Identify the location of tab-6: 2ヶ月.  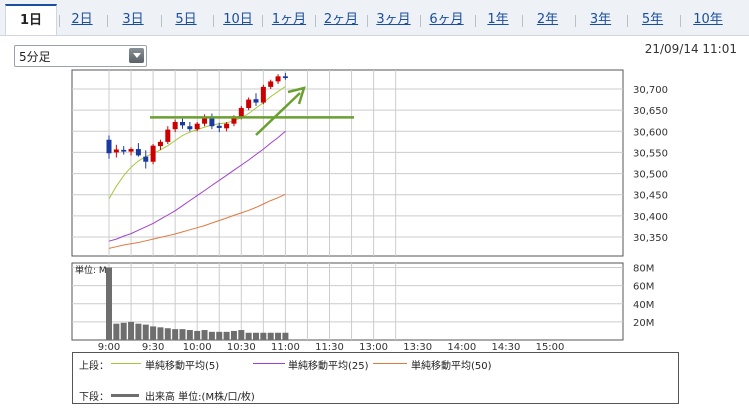
(341, 19).